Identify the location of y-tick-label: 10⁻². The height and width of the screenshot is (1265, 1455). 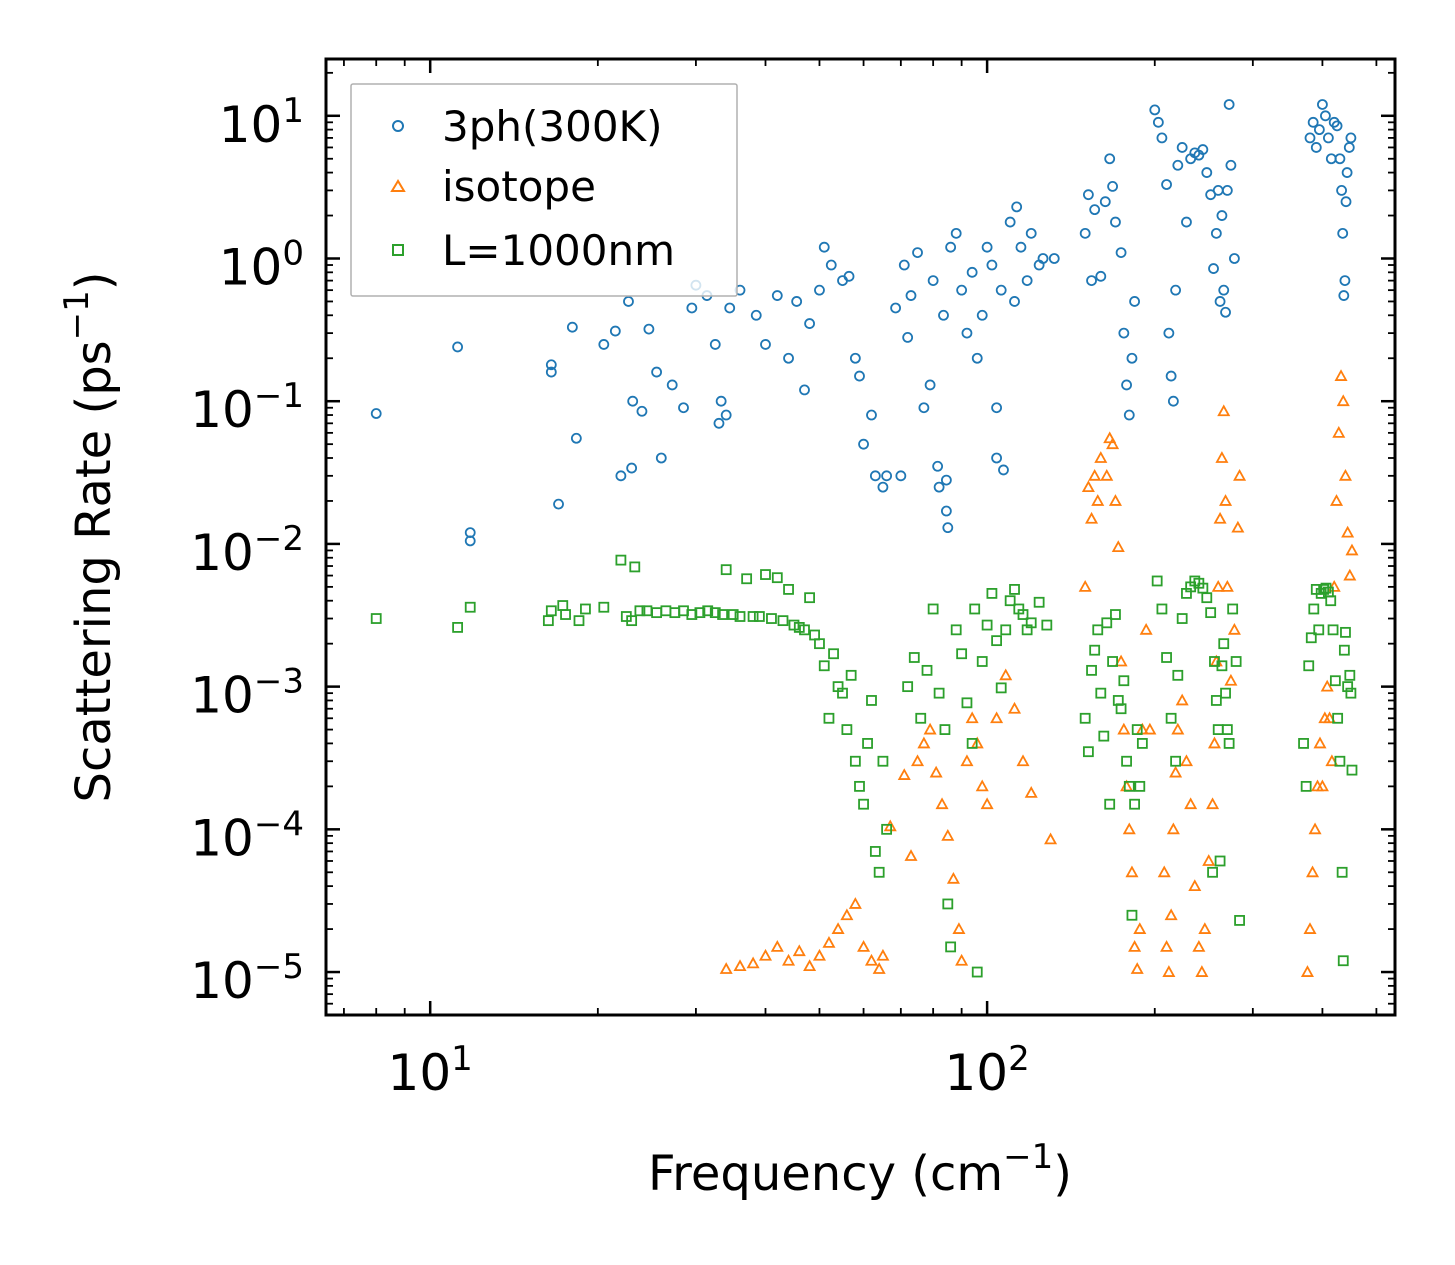
(247, 550).